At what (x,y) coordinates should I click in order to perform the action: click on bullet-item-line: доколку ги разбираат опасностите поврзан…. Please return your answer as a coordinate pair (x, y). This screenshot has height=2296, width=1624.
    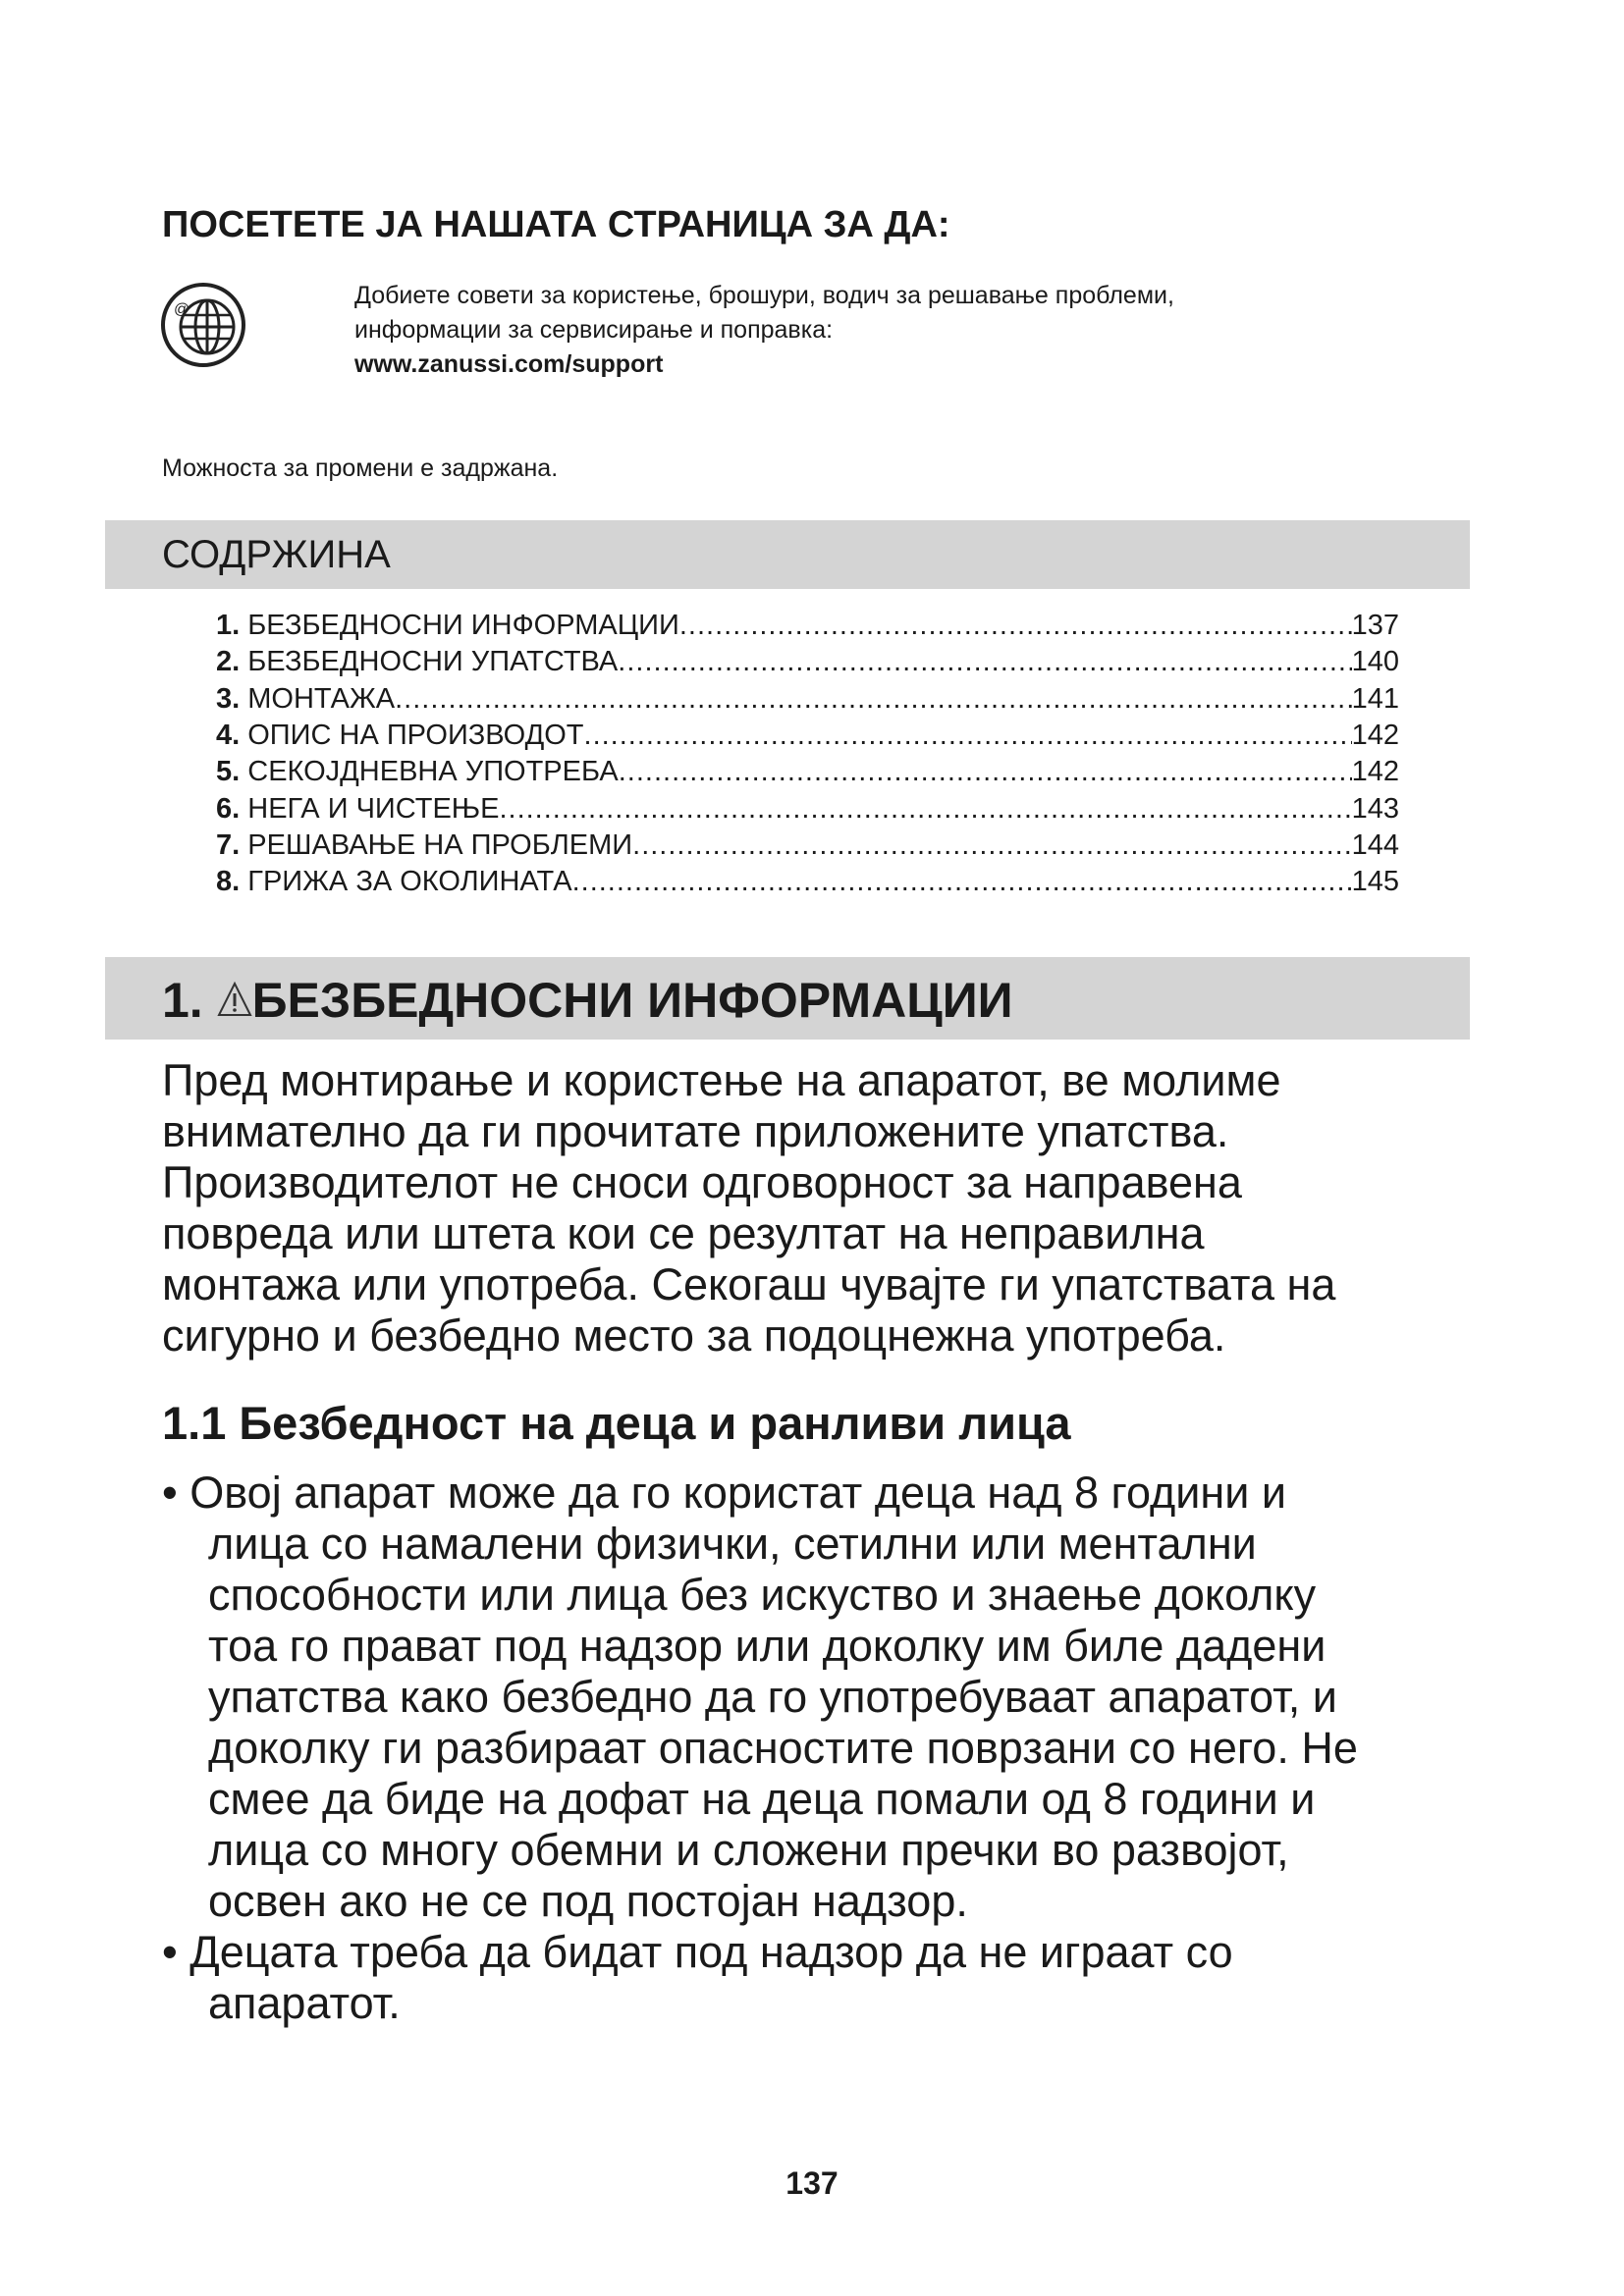
    Looking at the image, I should click on (783, 1748).